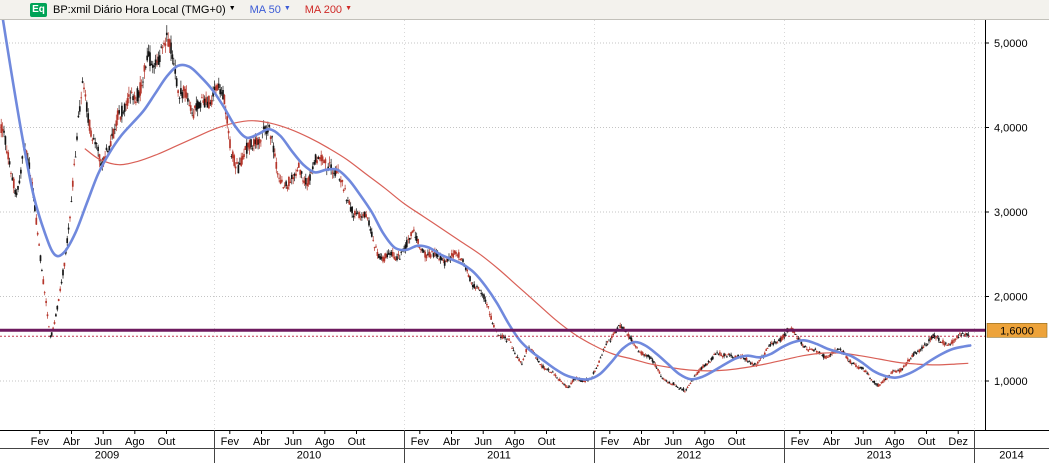  What do you see at coordinates (1011, 382) in the screenshot?
I see `price-tick-label: 1,0000` at bounding box center [1011, 382].